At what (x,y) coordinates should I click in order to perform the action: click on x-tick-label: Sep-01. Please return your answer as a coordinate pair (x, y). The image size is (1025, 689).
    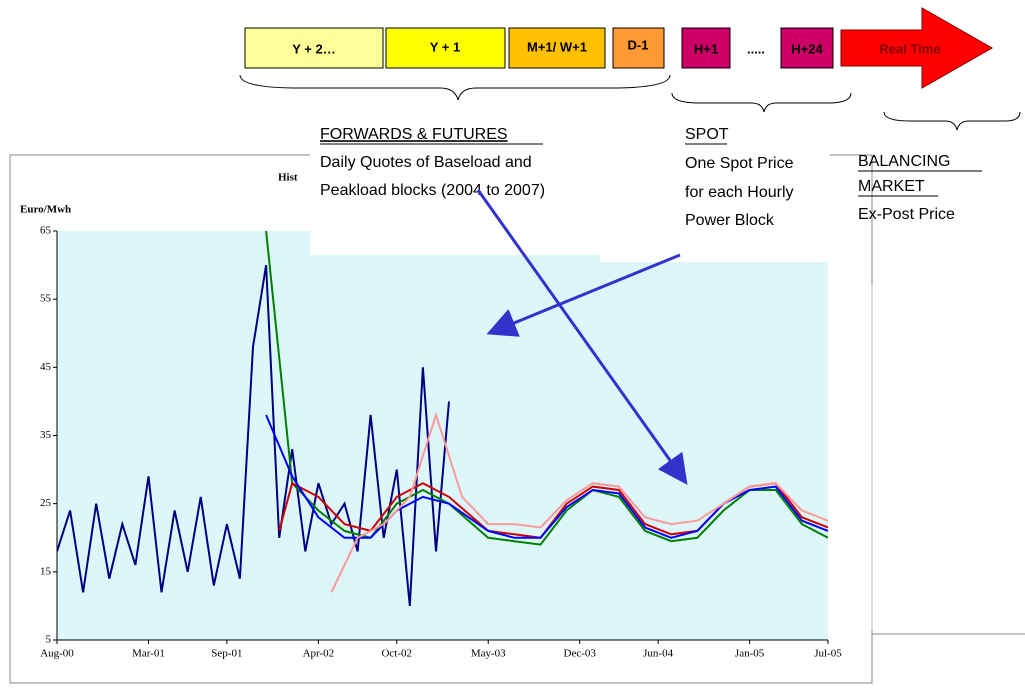
    Looking at the image, I should click on (226, 654).